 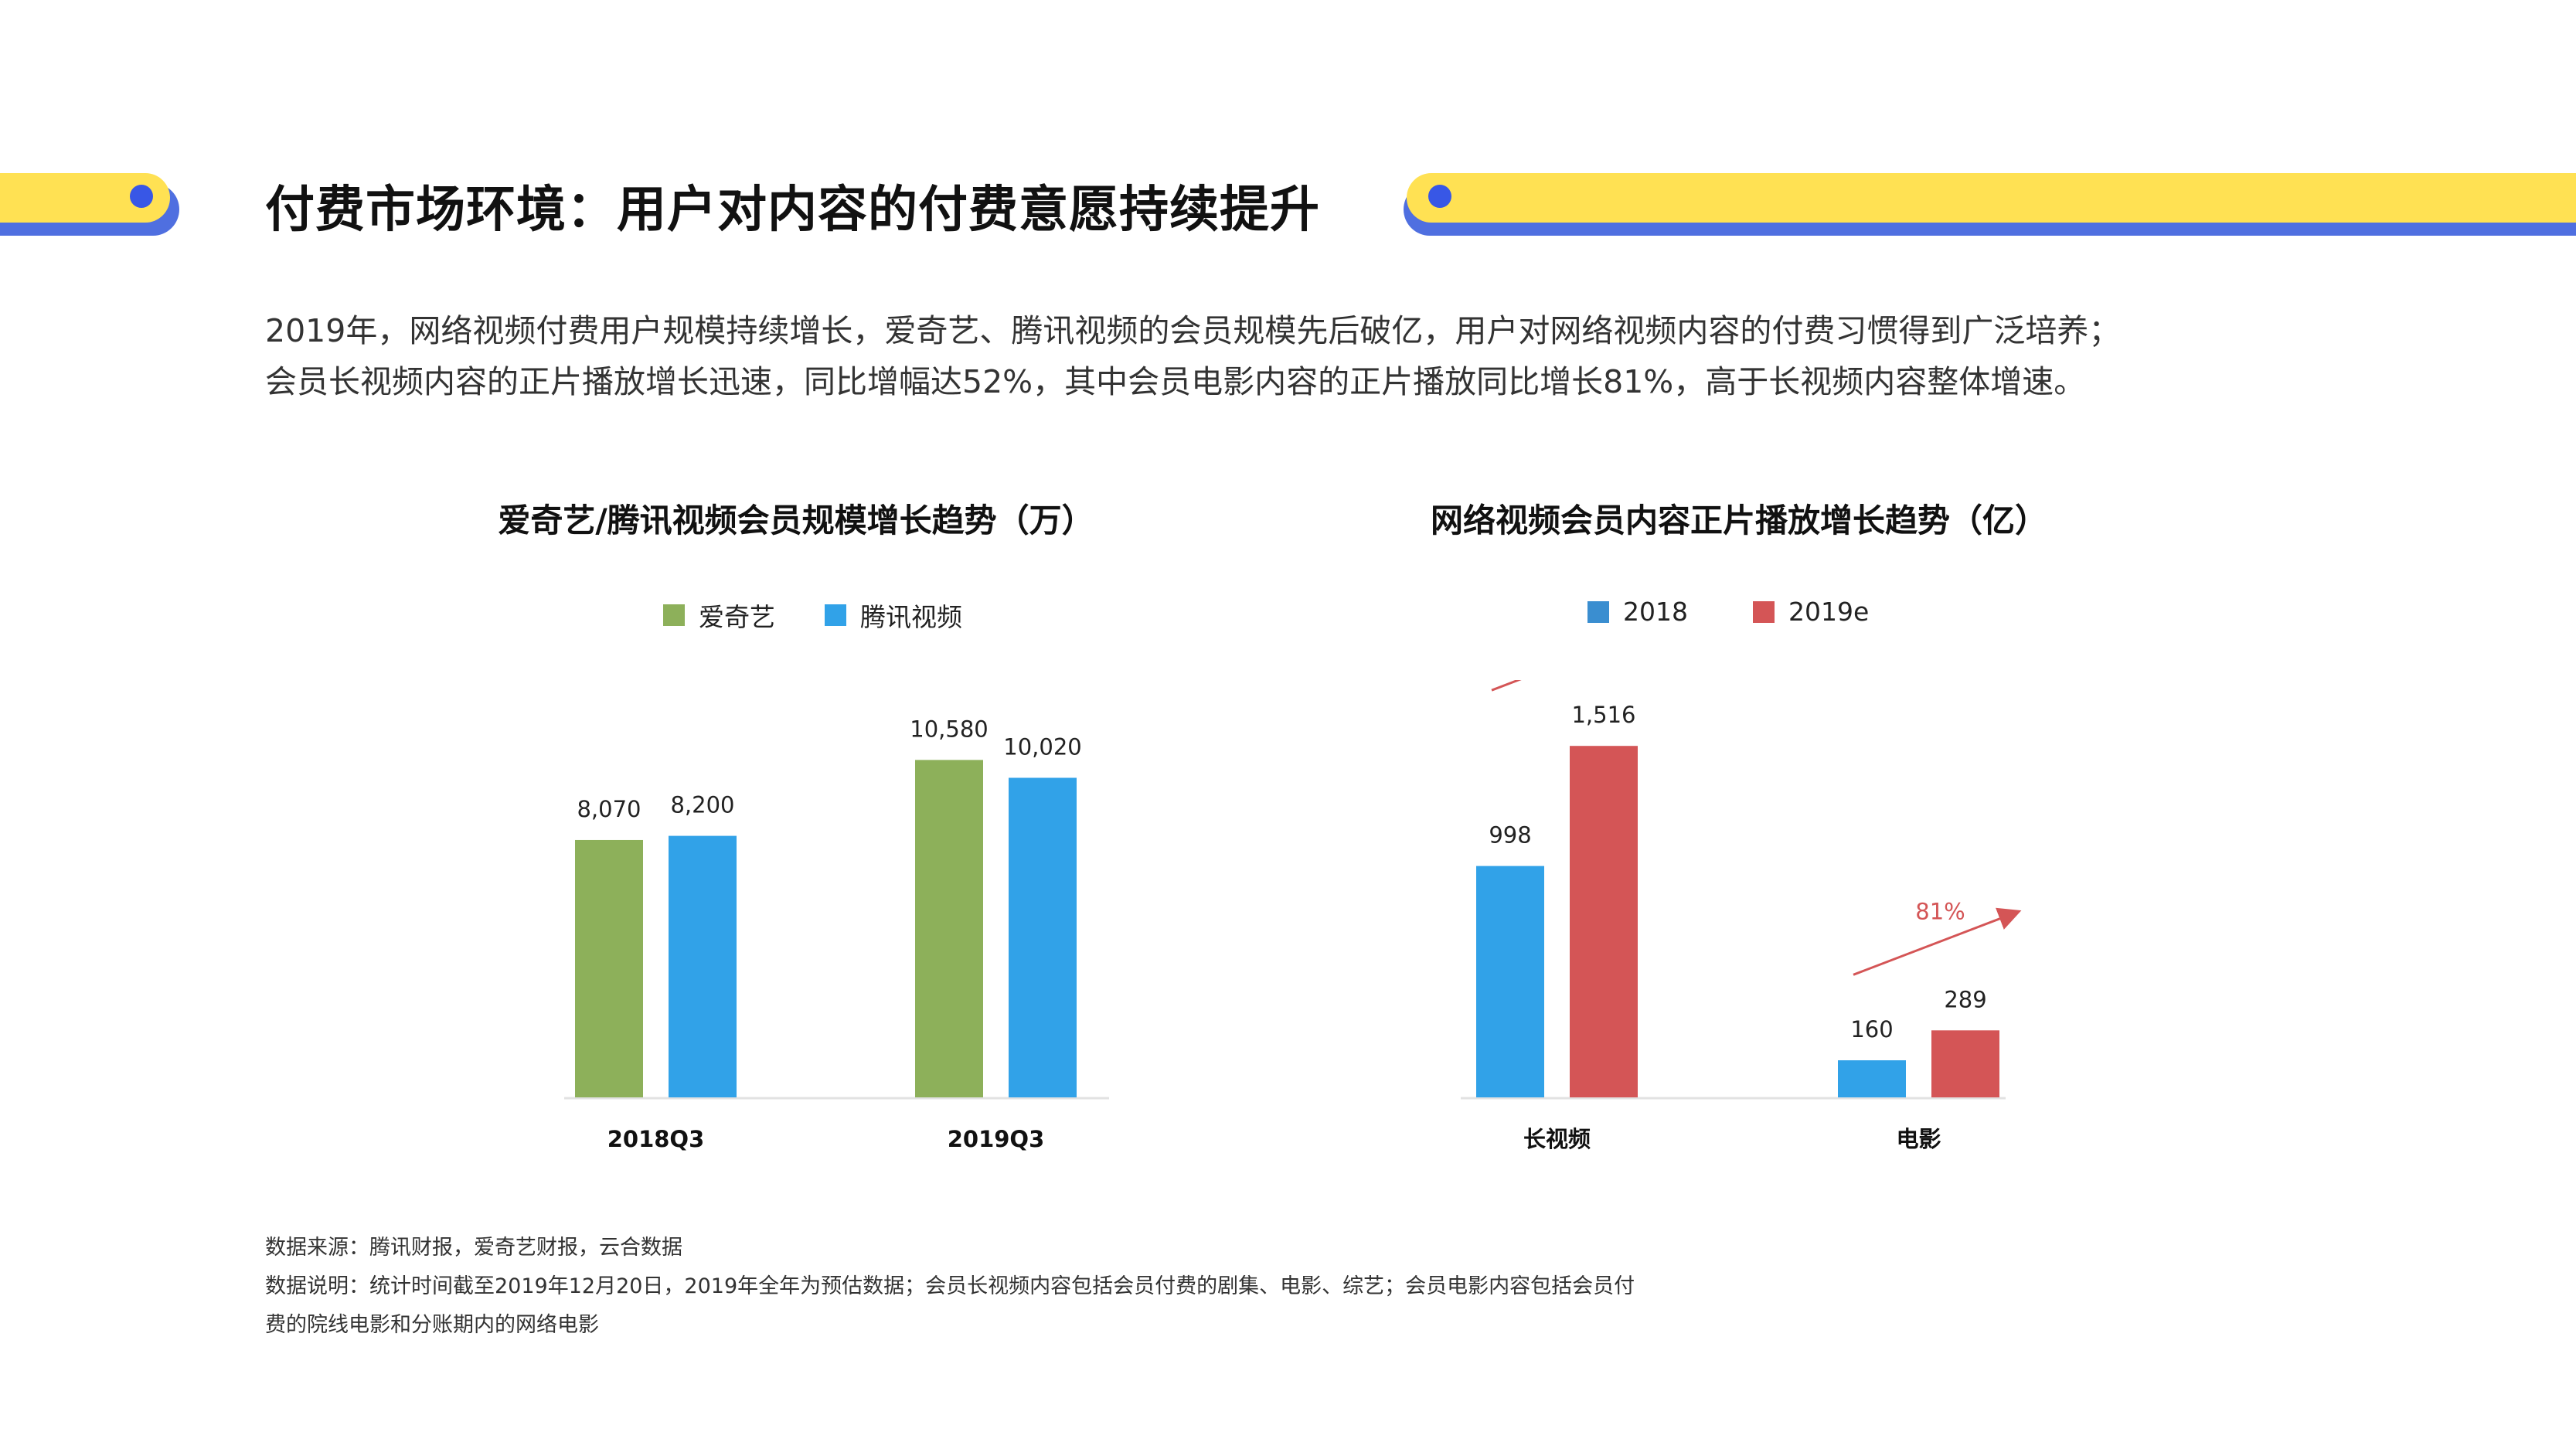 I want to click on chart2-legend-item-1: 2018, so click(x=1637, y=612).